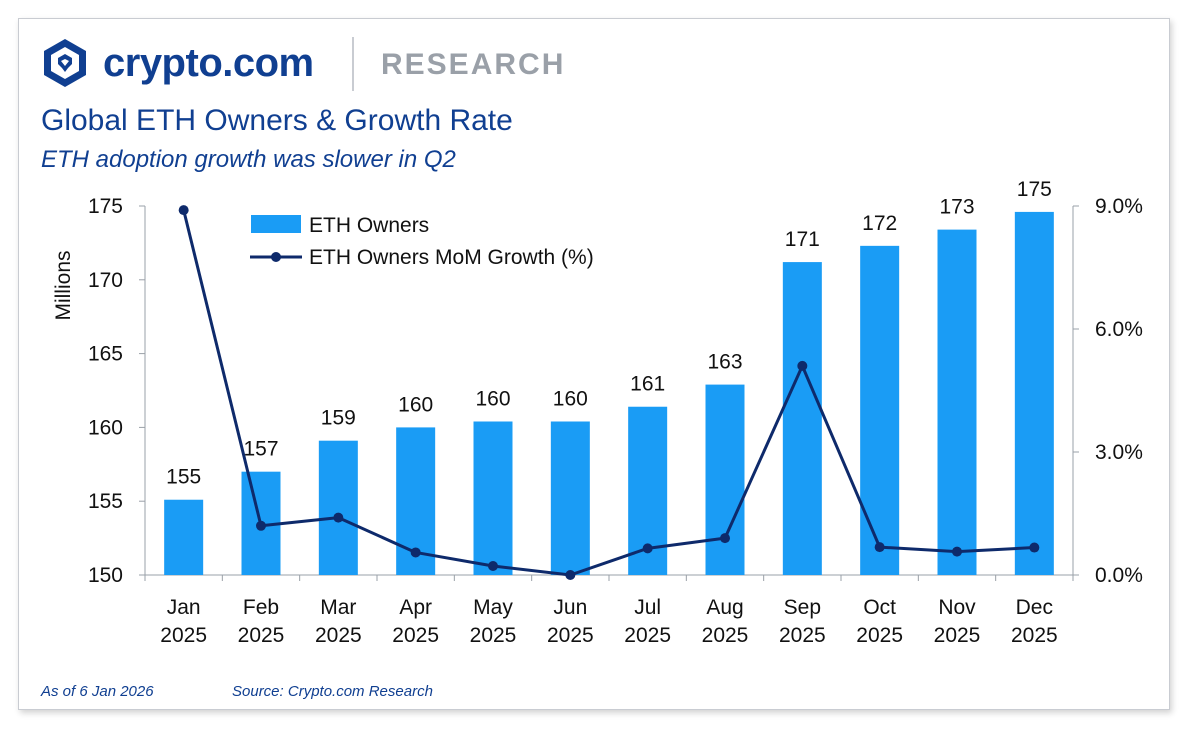 The width and height of the screenshot is (1200, 740). I want to click on x-tick-label-month: Aug, so click(724, 607).